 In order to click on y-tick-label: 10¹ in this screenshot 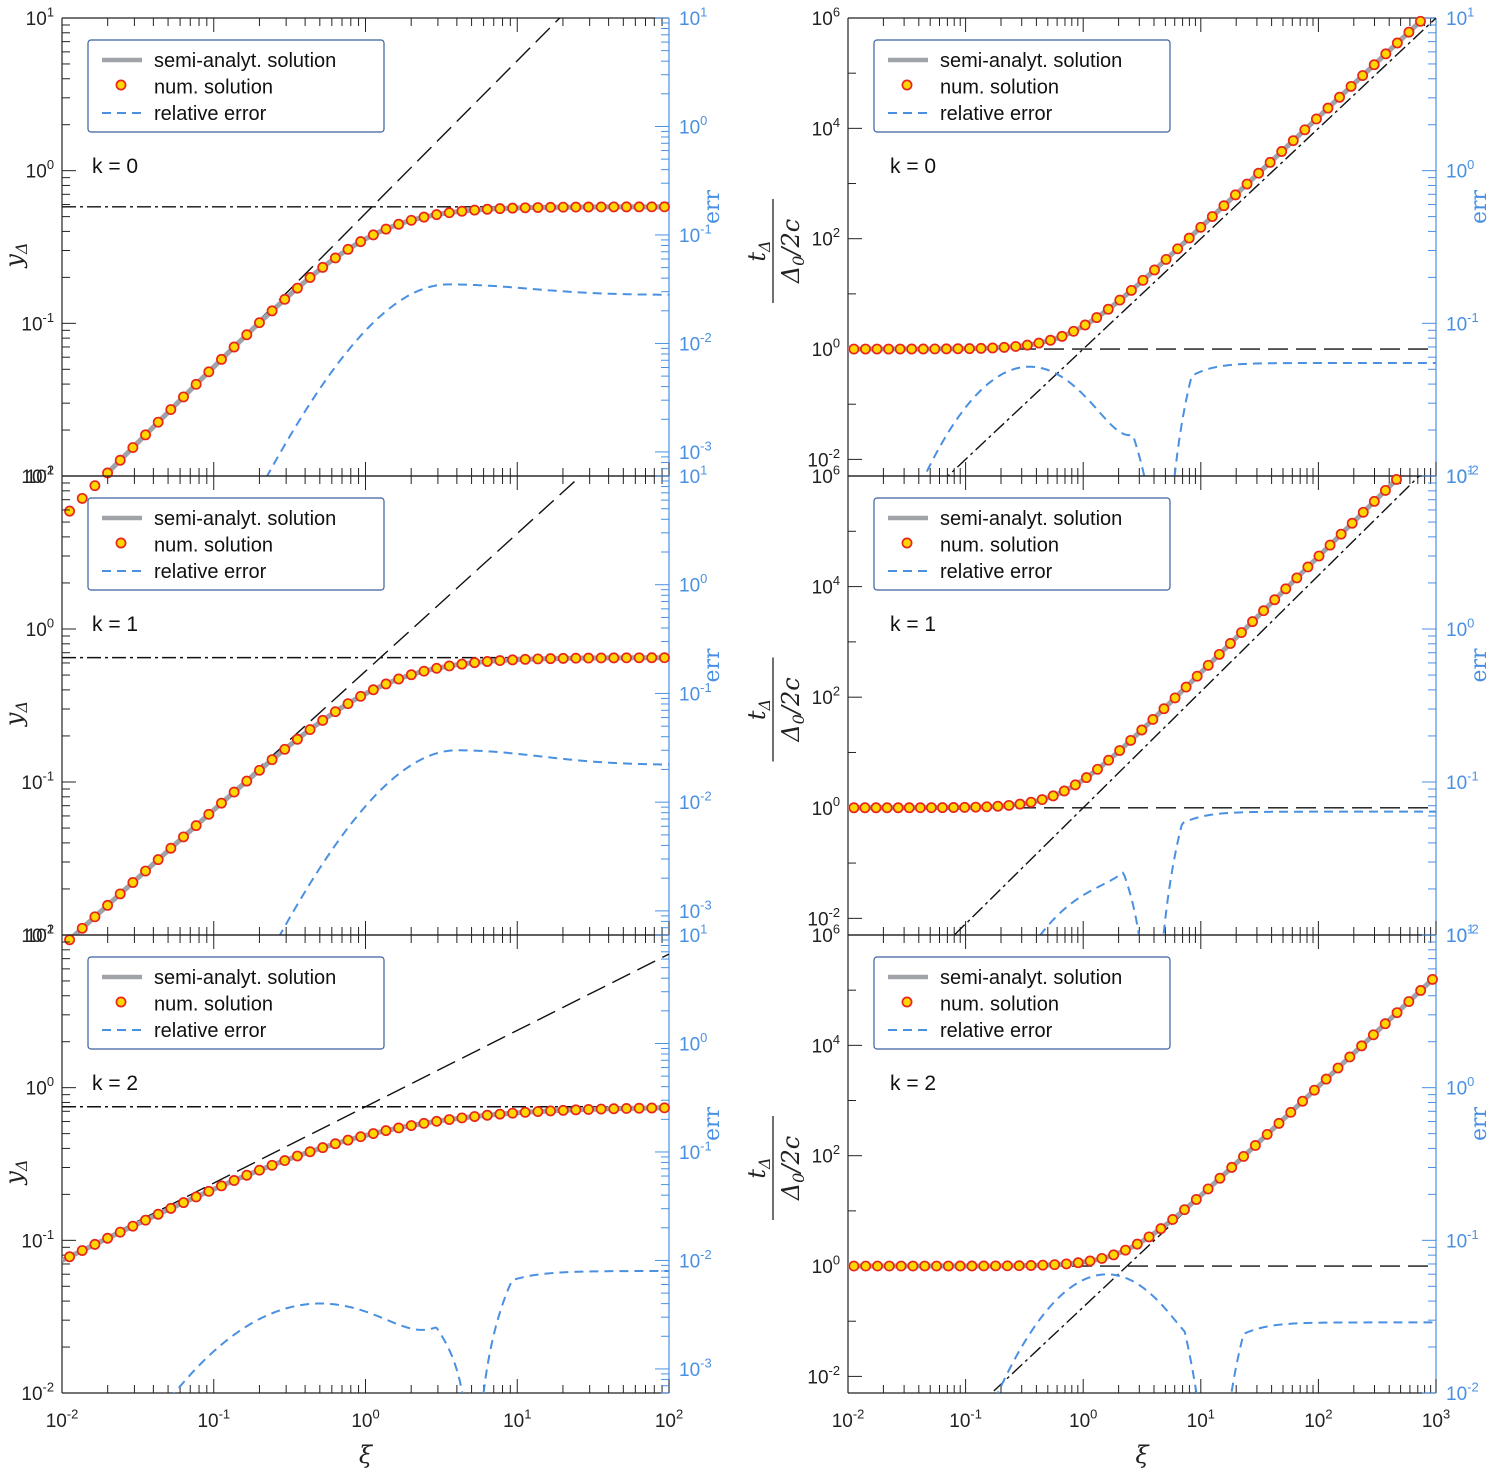, I will do `click(40, 17)`.